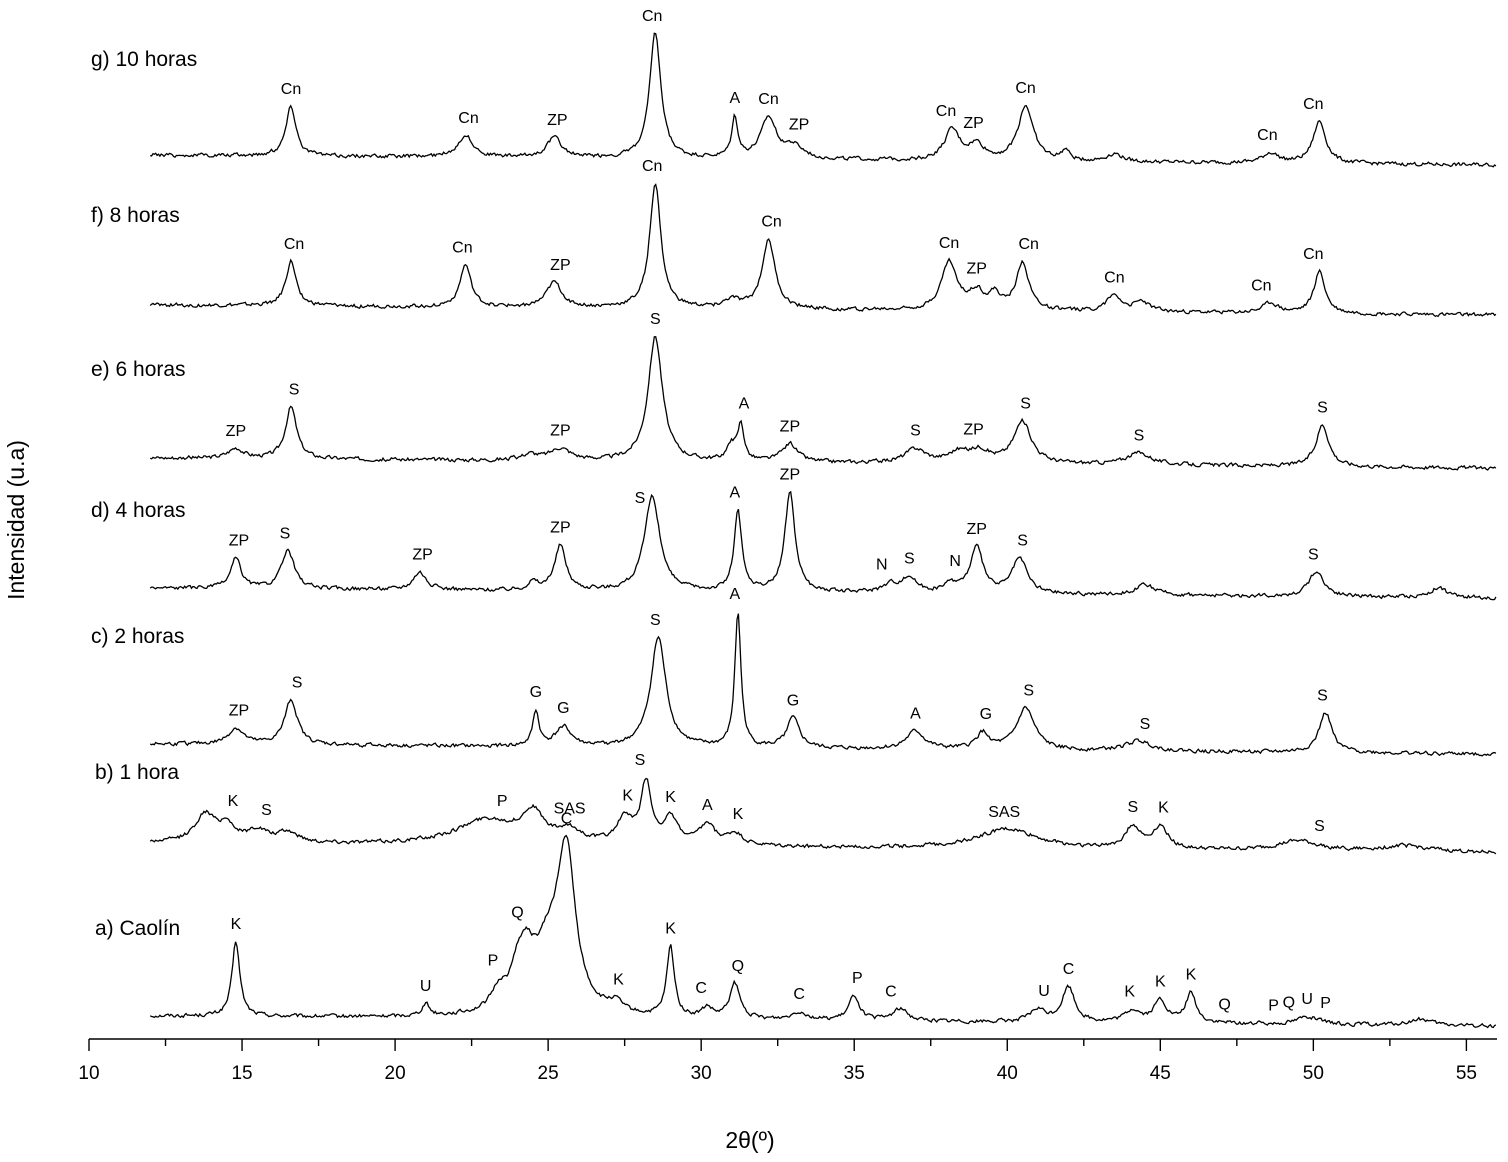 This screenshot has width=1508, height=1162. I want to click on x-tick-label: 30, so click(701, 1073).